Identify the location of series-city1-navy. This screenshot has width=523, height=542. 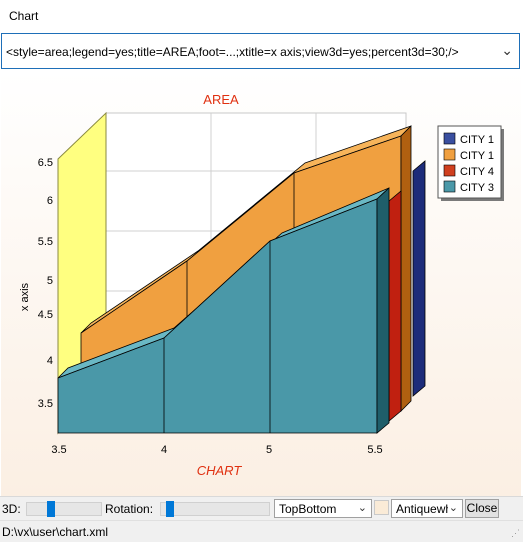
(419, 278).